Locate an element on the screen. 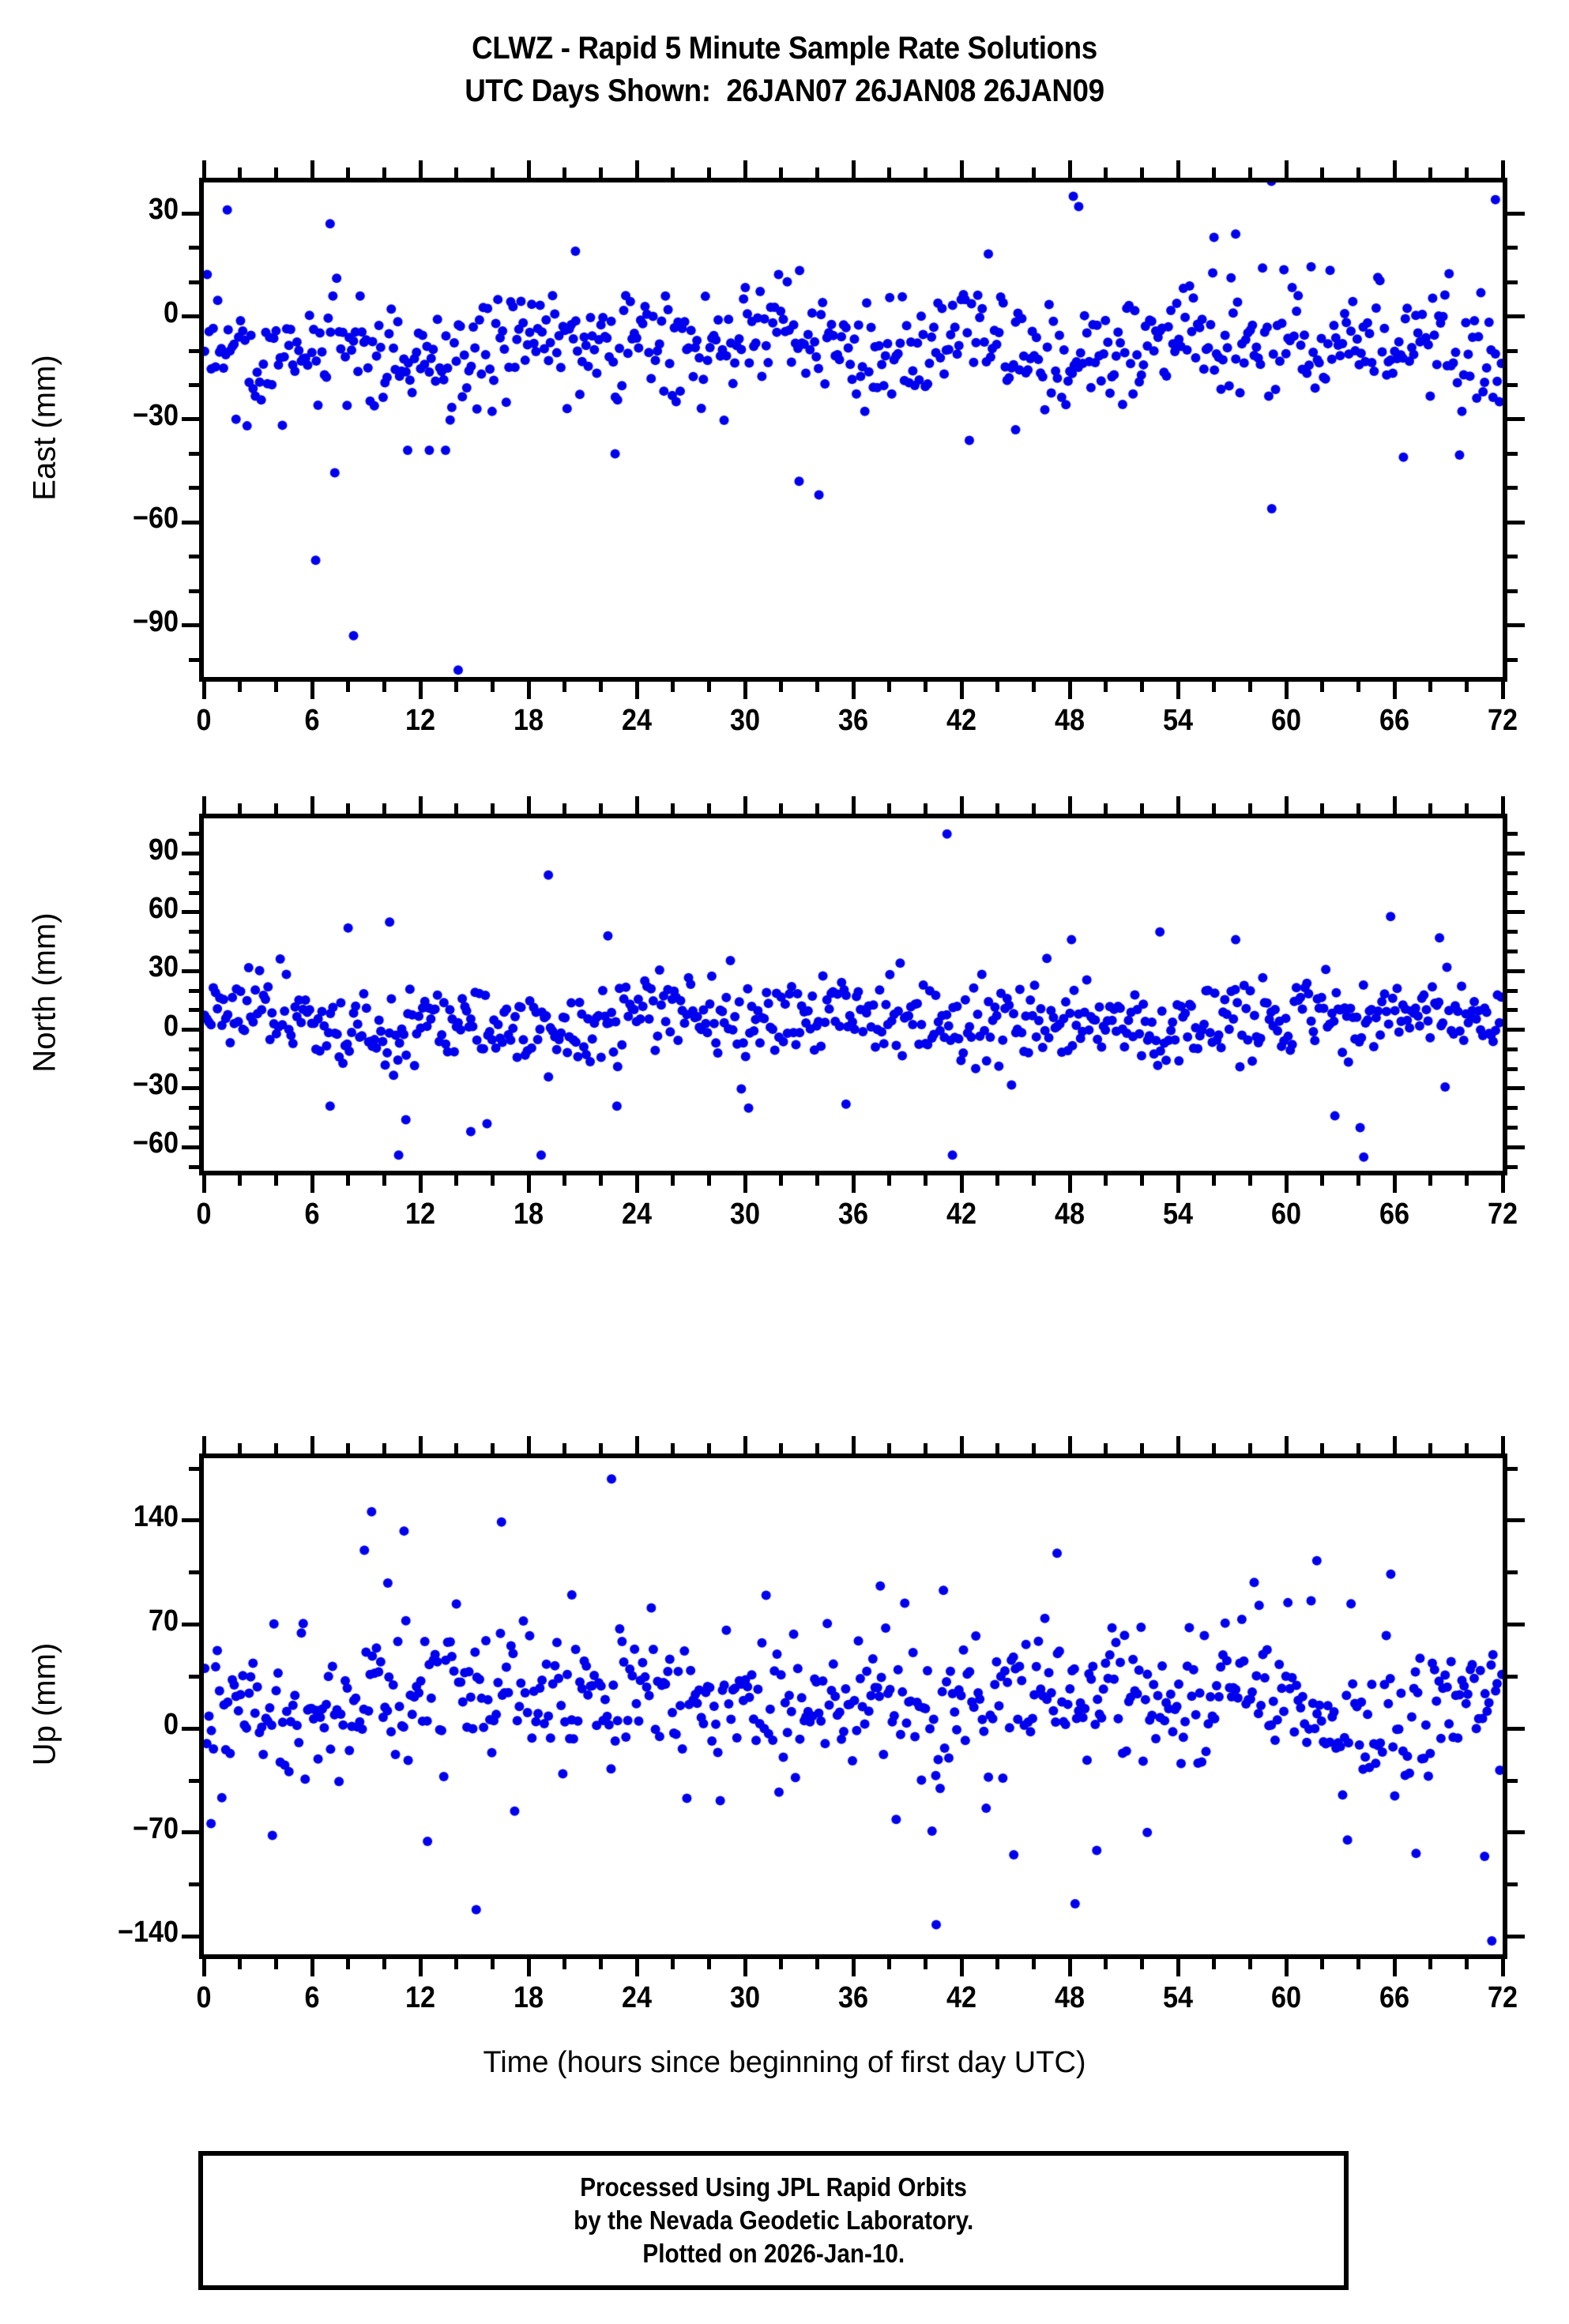 This screenshot has height=2324, width=1569. ytick-label-1-2: 30 is located at coordinates (164, 967).